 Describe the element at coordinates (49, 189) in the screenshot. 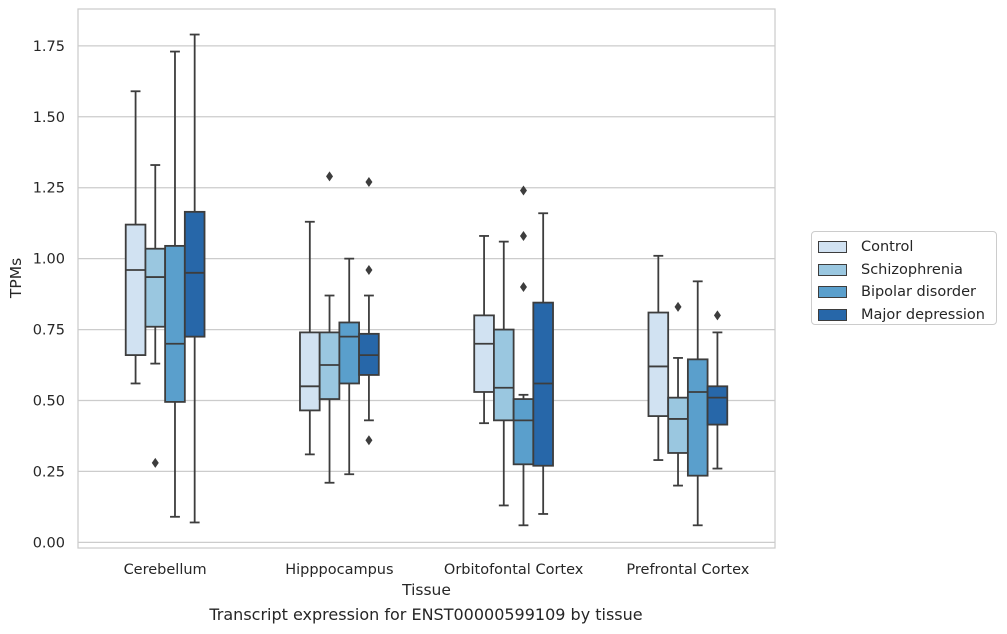

I see `y-tick-label: 1.25` at that location.